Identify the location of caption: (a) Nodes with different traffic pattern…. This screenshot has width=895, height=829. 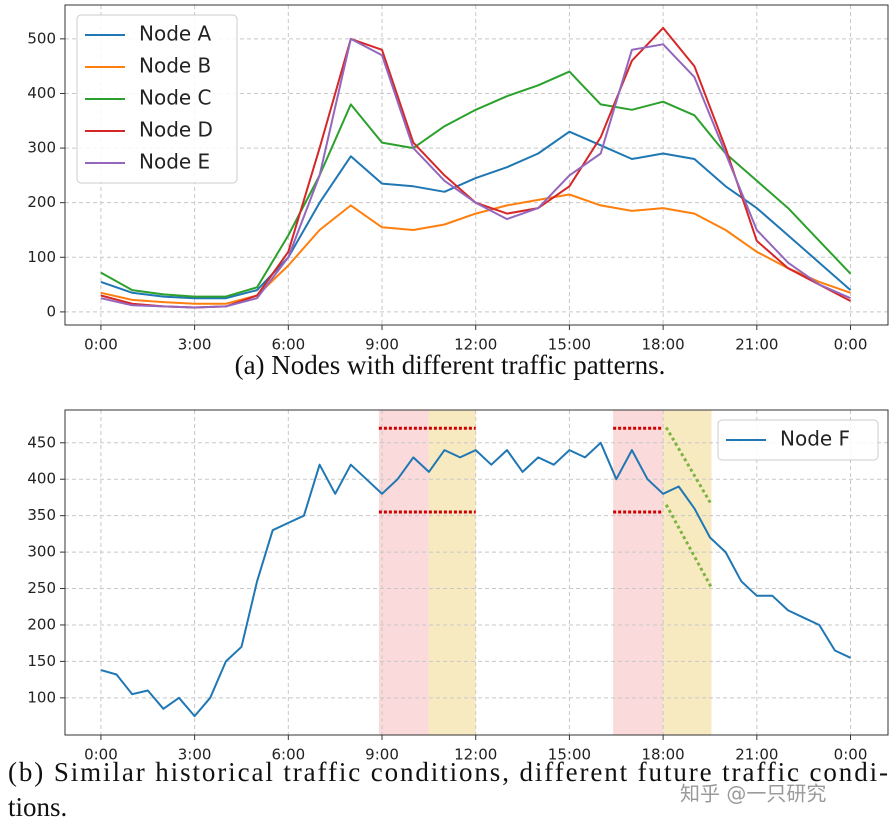
(450, 365).